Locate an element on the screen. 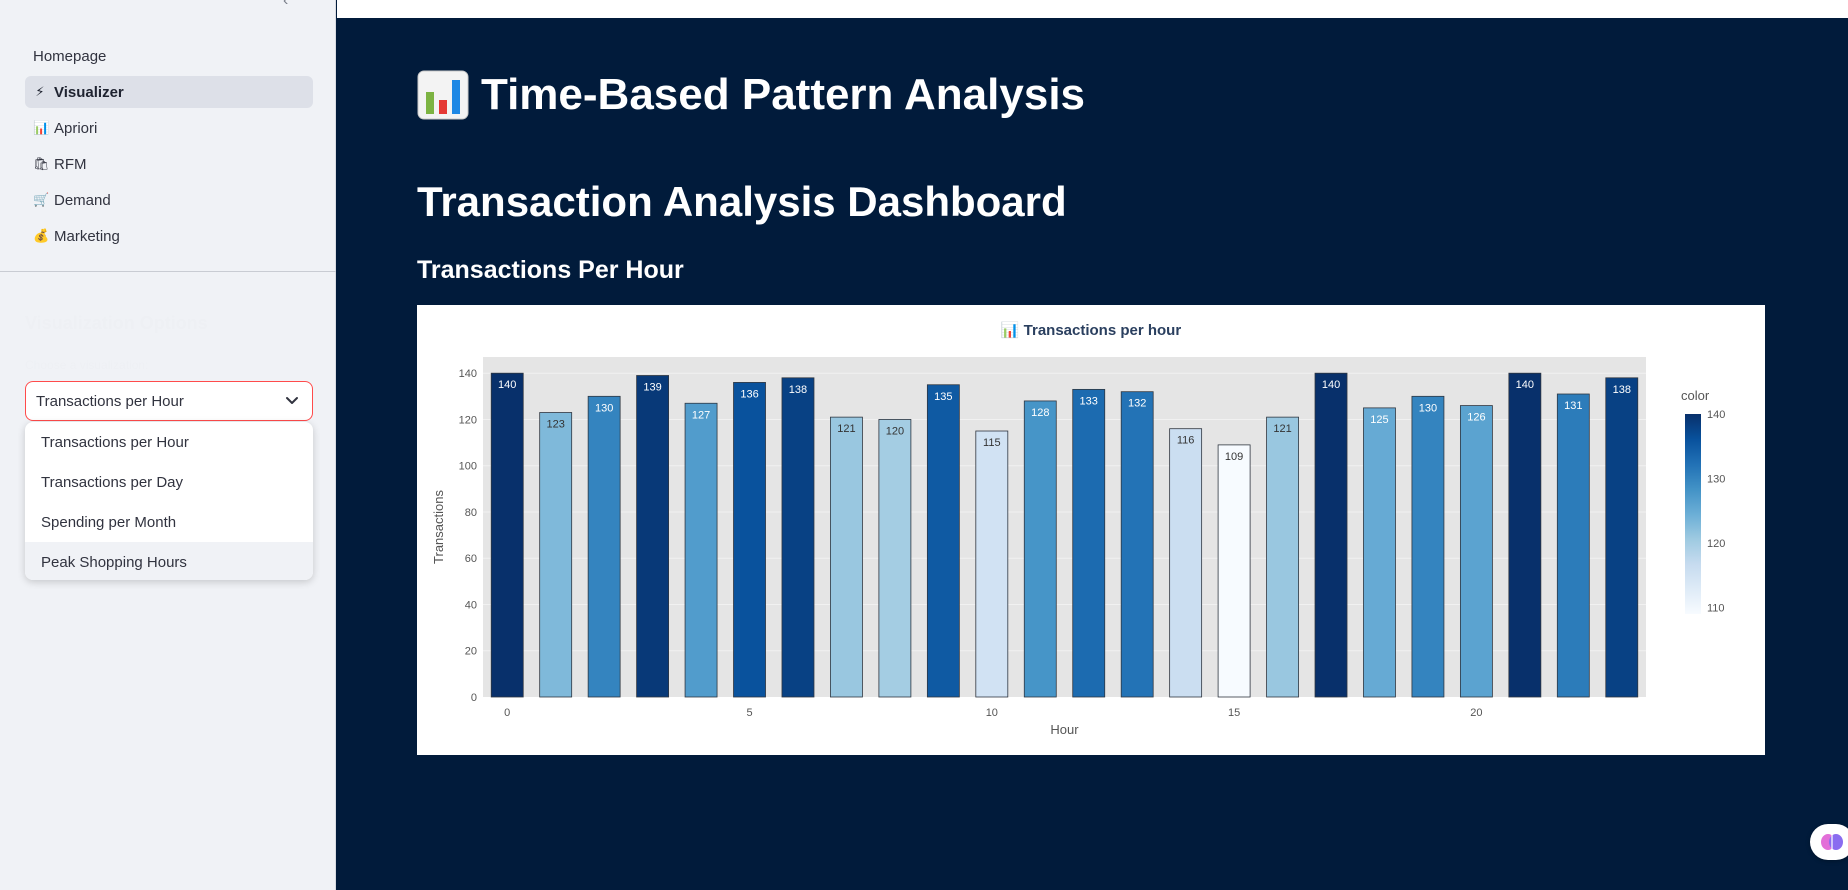 The width and height of the screenshot is (1848, 890). bar-value-label: 127 is located at coordinates (701, 415).